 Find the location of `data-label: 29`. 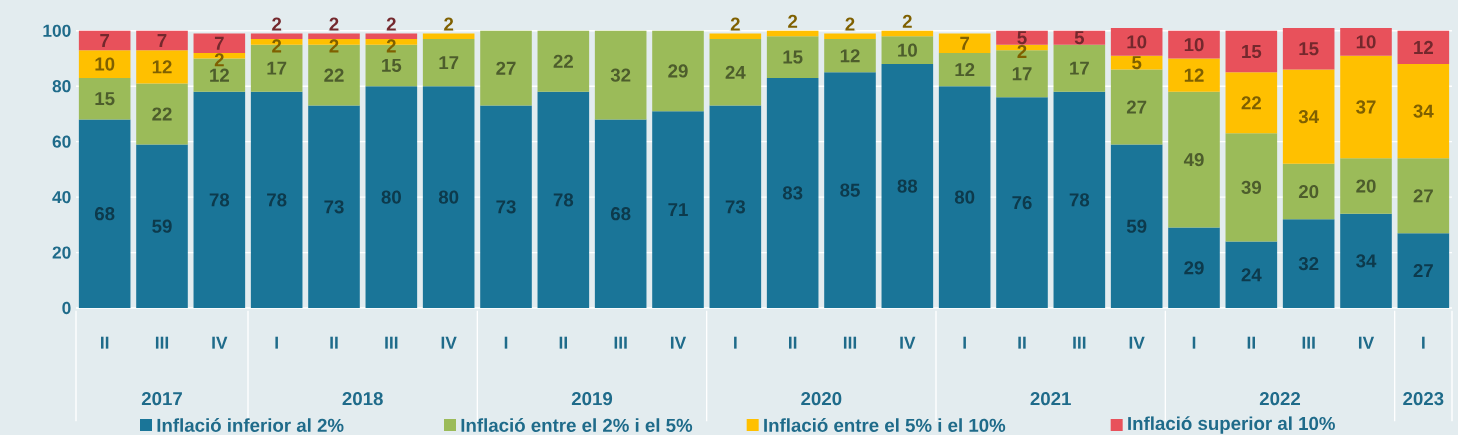

data-label: 29 is located at coordinates (1194, 268).